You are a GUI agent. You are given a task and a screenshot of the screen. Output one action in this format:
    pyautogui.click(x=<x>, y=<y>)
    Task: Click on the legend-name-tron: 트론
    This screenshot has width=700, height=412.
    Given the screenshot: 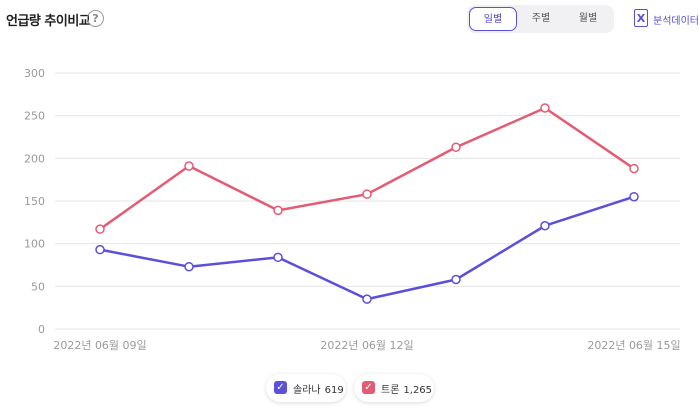 What is the action you would take?
    pyautogui.click(x=390, y=390)
    